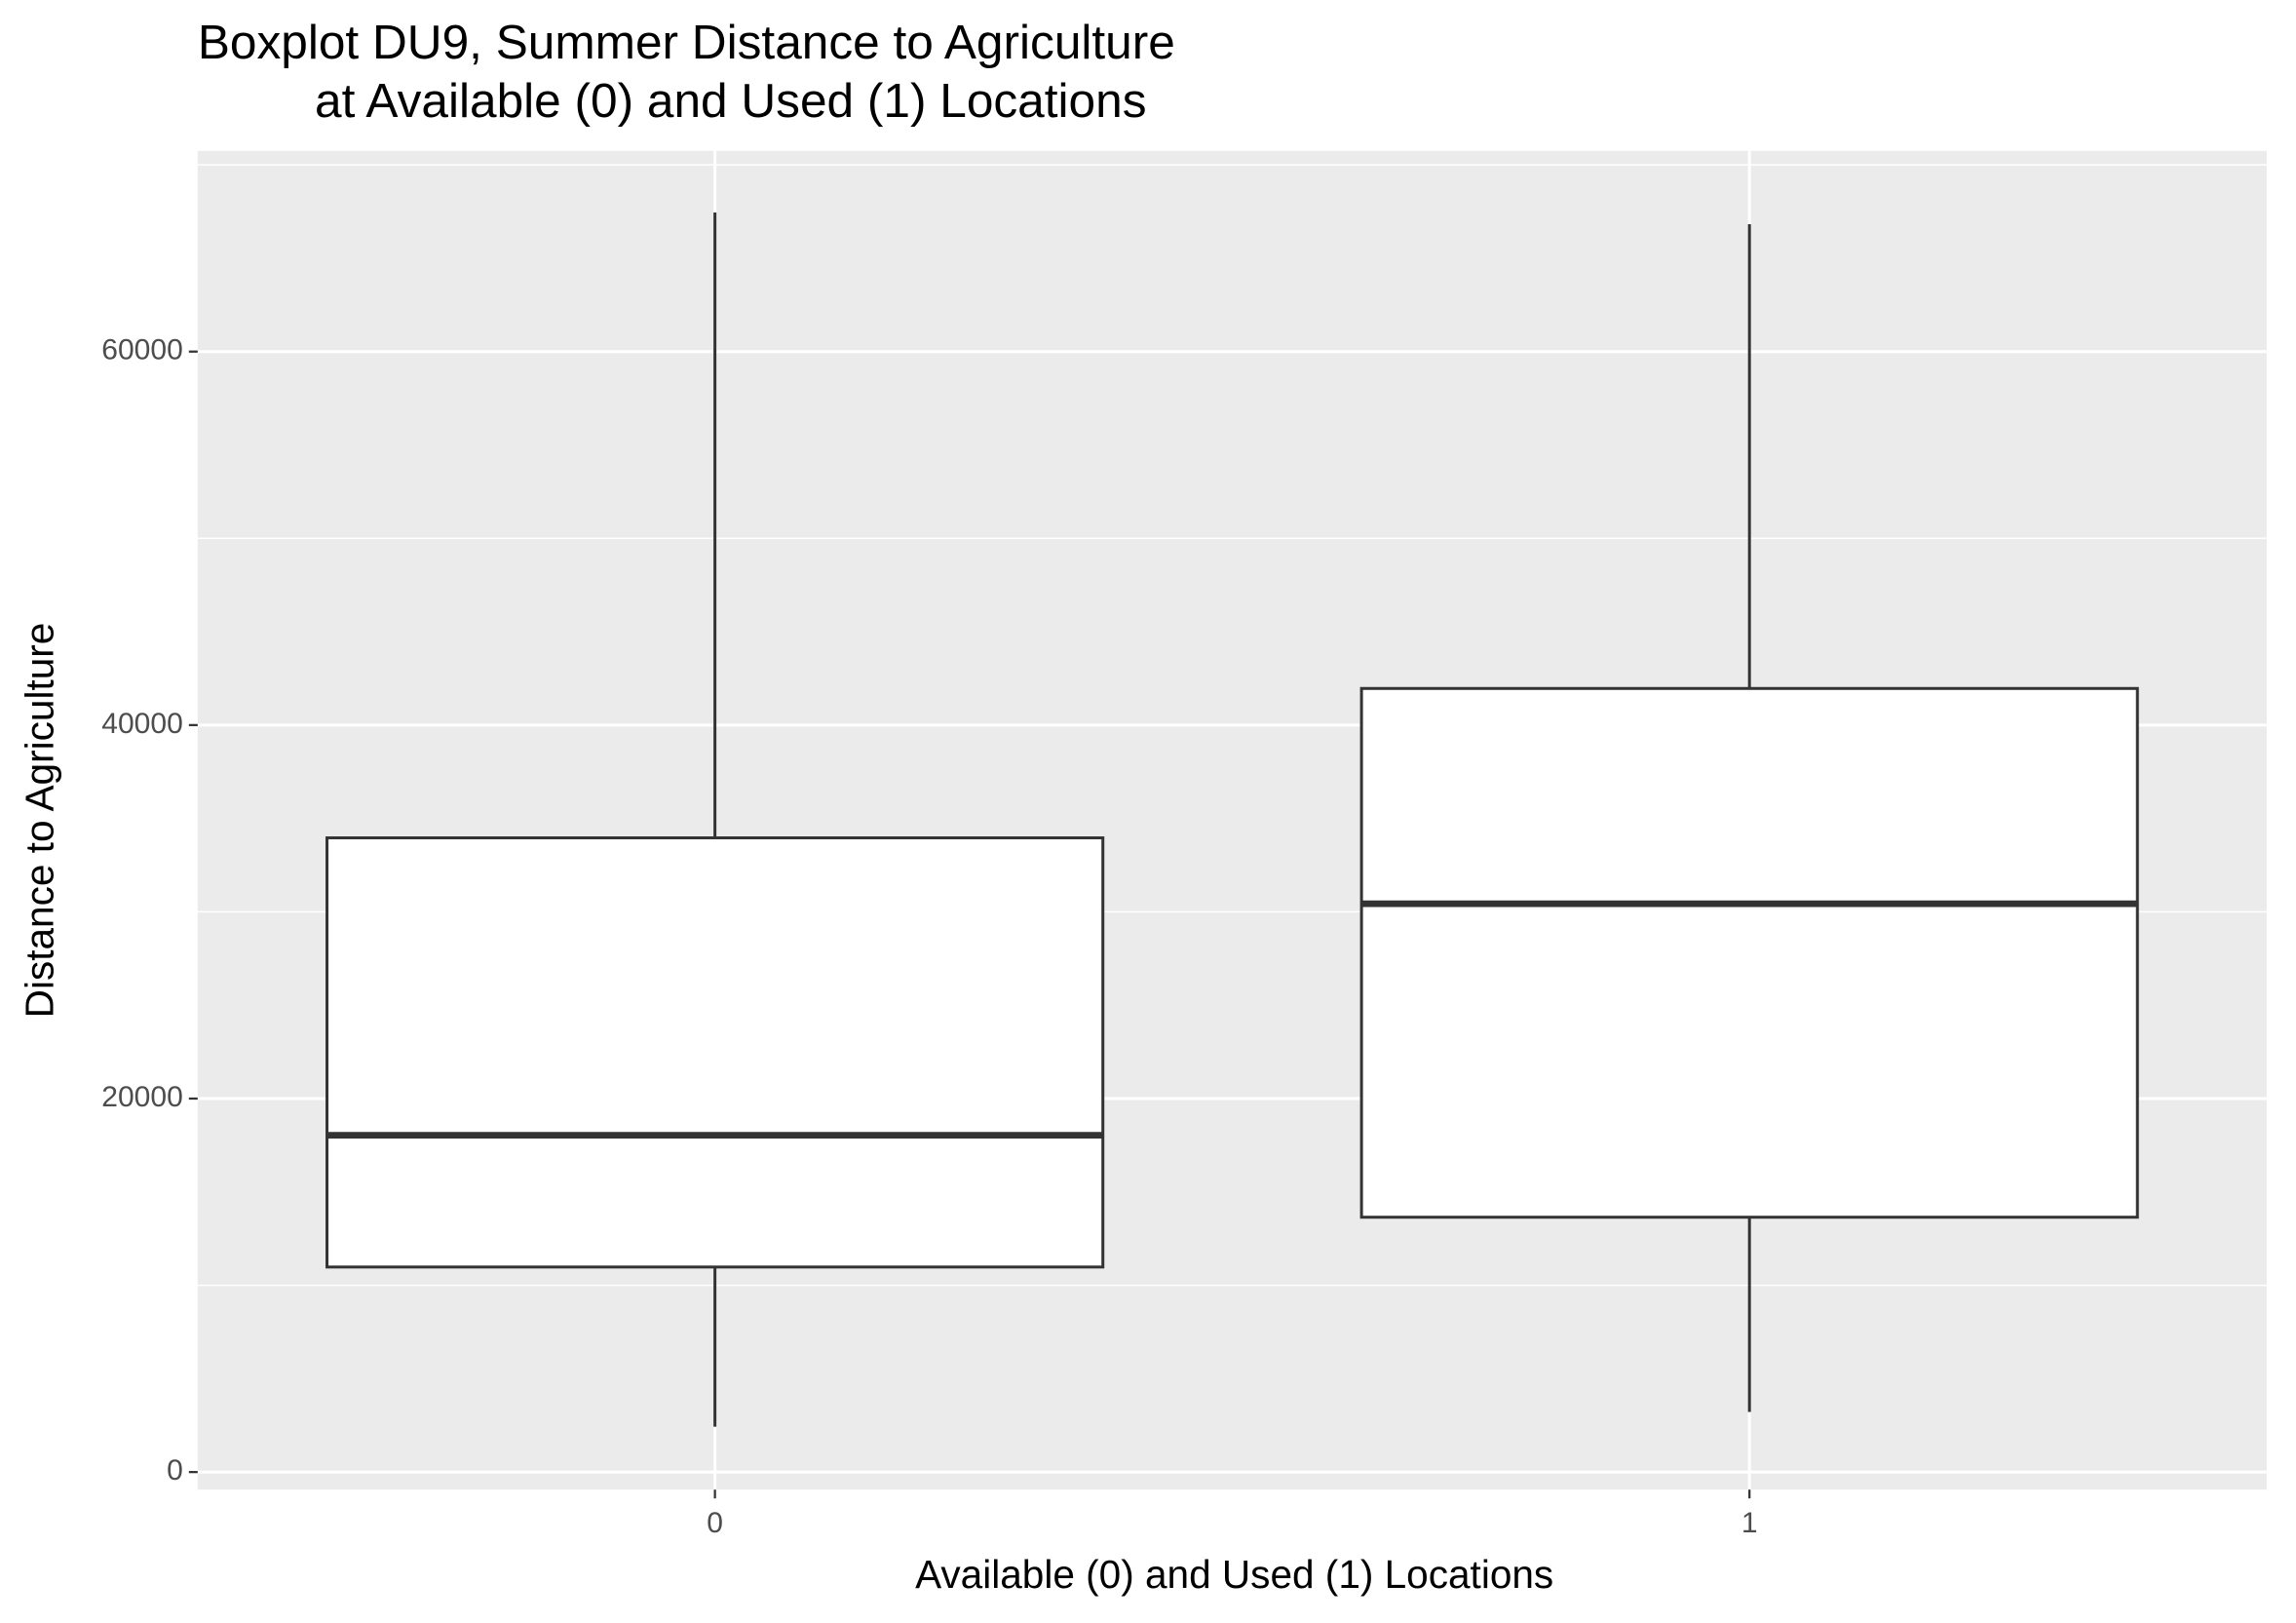 This screenshot has width=2296, height=1623. What do you see at coordinates (730, 101) in the screenshot?
I see `chart-title: at Available (0) and Used (1) Locations` at bounding box center [730, 101].